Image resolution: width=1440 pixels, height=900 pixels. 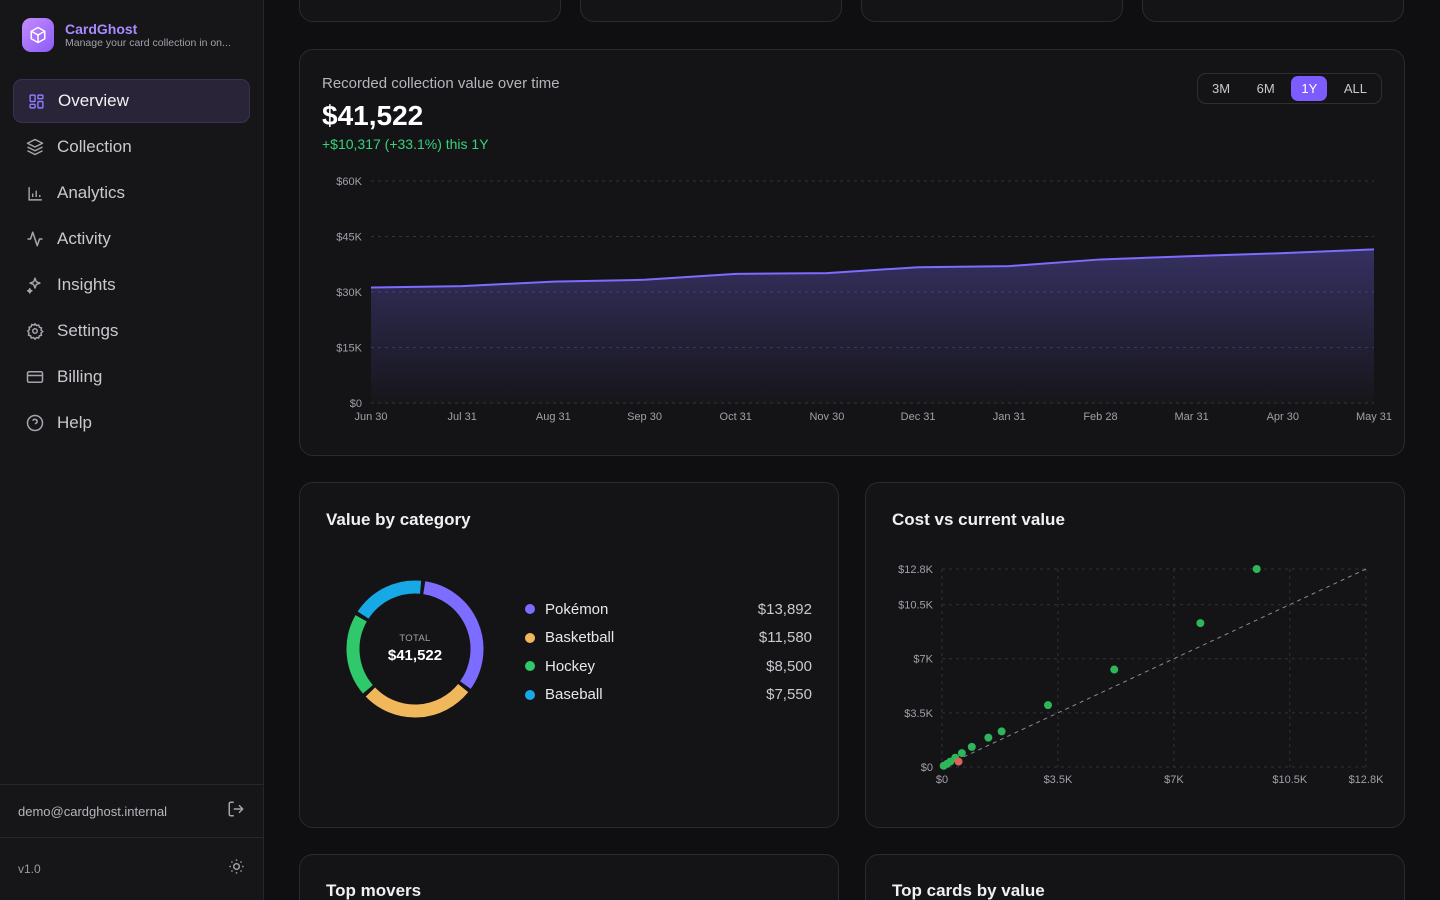 I want to click on donut-total-label: TOTAL, so click(x=415, y=638).